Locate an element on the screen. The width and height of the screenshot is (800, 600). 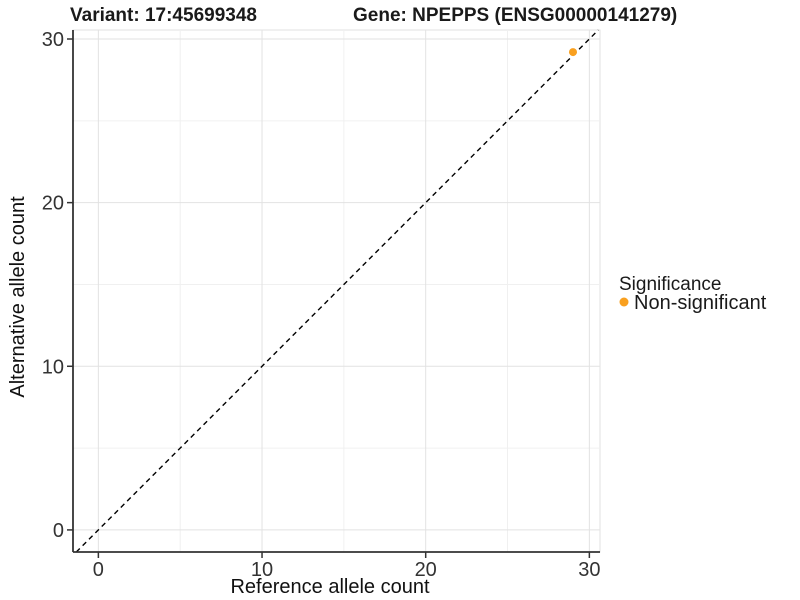
variant-title: Variant: 17:45699348 is located at coordinates (163, 15).